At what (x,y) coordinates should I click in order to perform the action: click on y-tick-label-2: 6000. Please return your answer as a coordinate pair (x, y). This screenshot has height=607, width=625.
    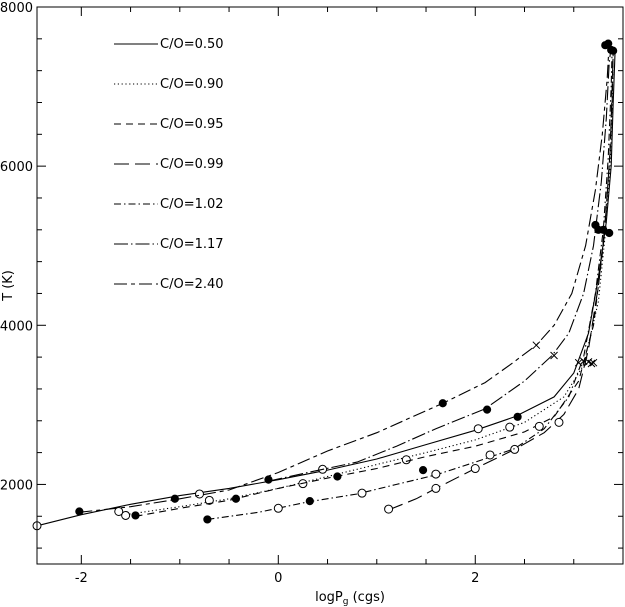
    Looking at the image, I should click on (16, 167).